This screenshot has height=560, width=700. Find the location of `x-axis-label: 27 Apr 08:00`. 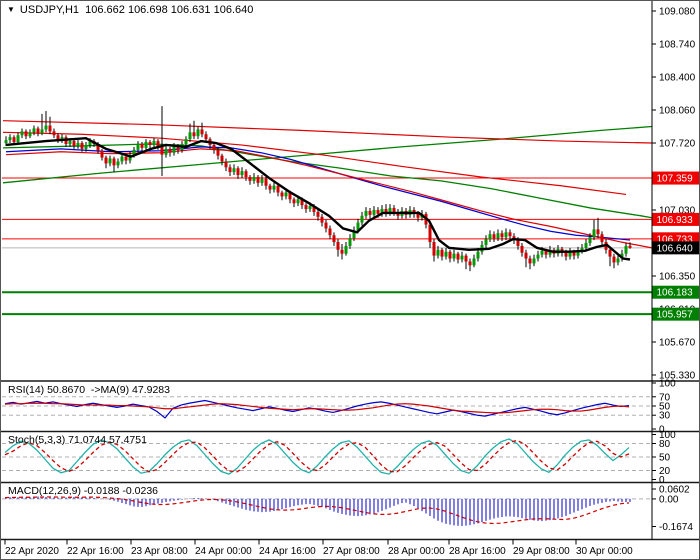

x-axis-label: 27 Apr 08:00 is located at coordinates (351, 551).